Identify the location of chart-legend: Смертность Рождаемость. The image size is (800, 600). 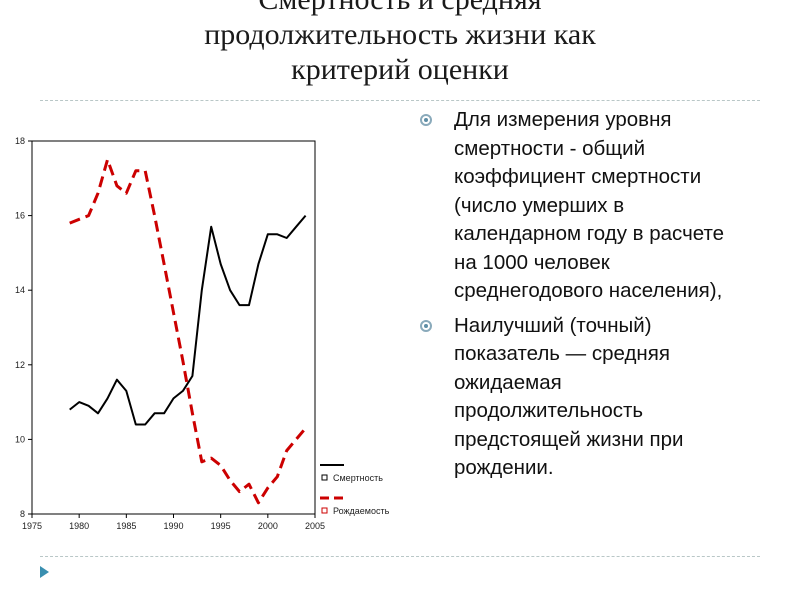
(355, 490).